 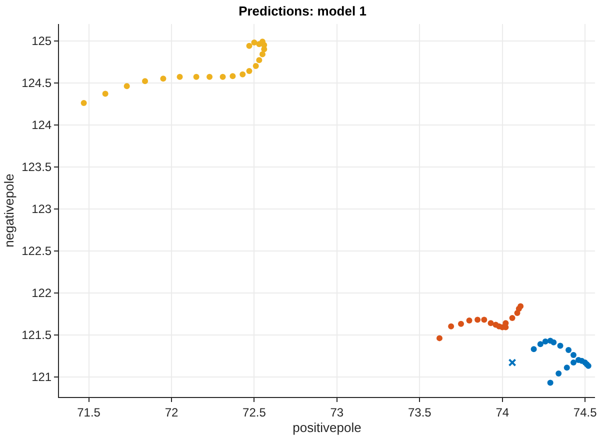 What do you see at coordinates (254, 412) in the screenshot?
I see `x-tick-label: 72.5` at bounding box center [254, 412].